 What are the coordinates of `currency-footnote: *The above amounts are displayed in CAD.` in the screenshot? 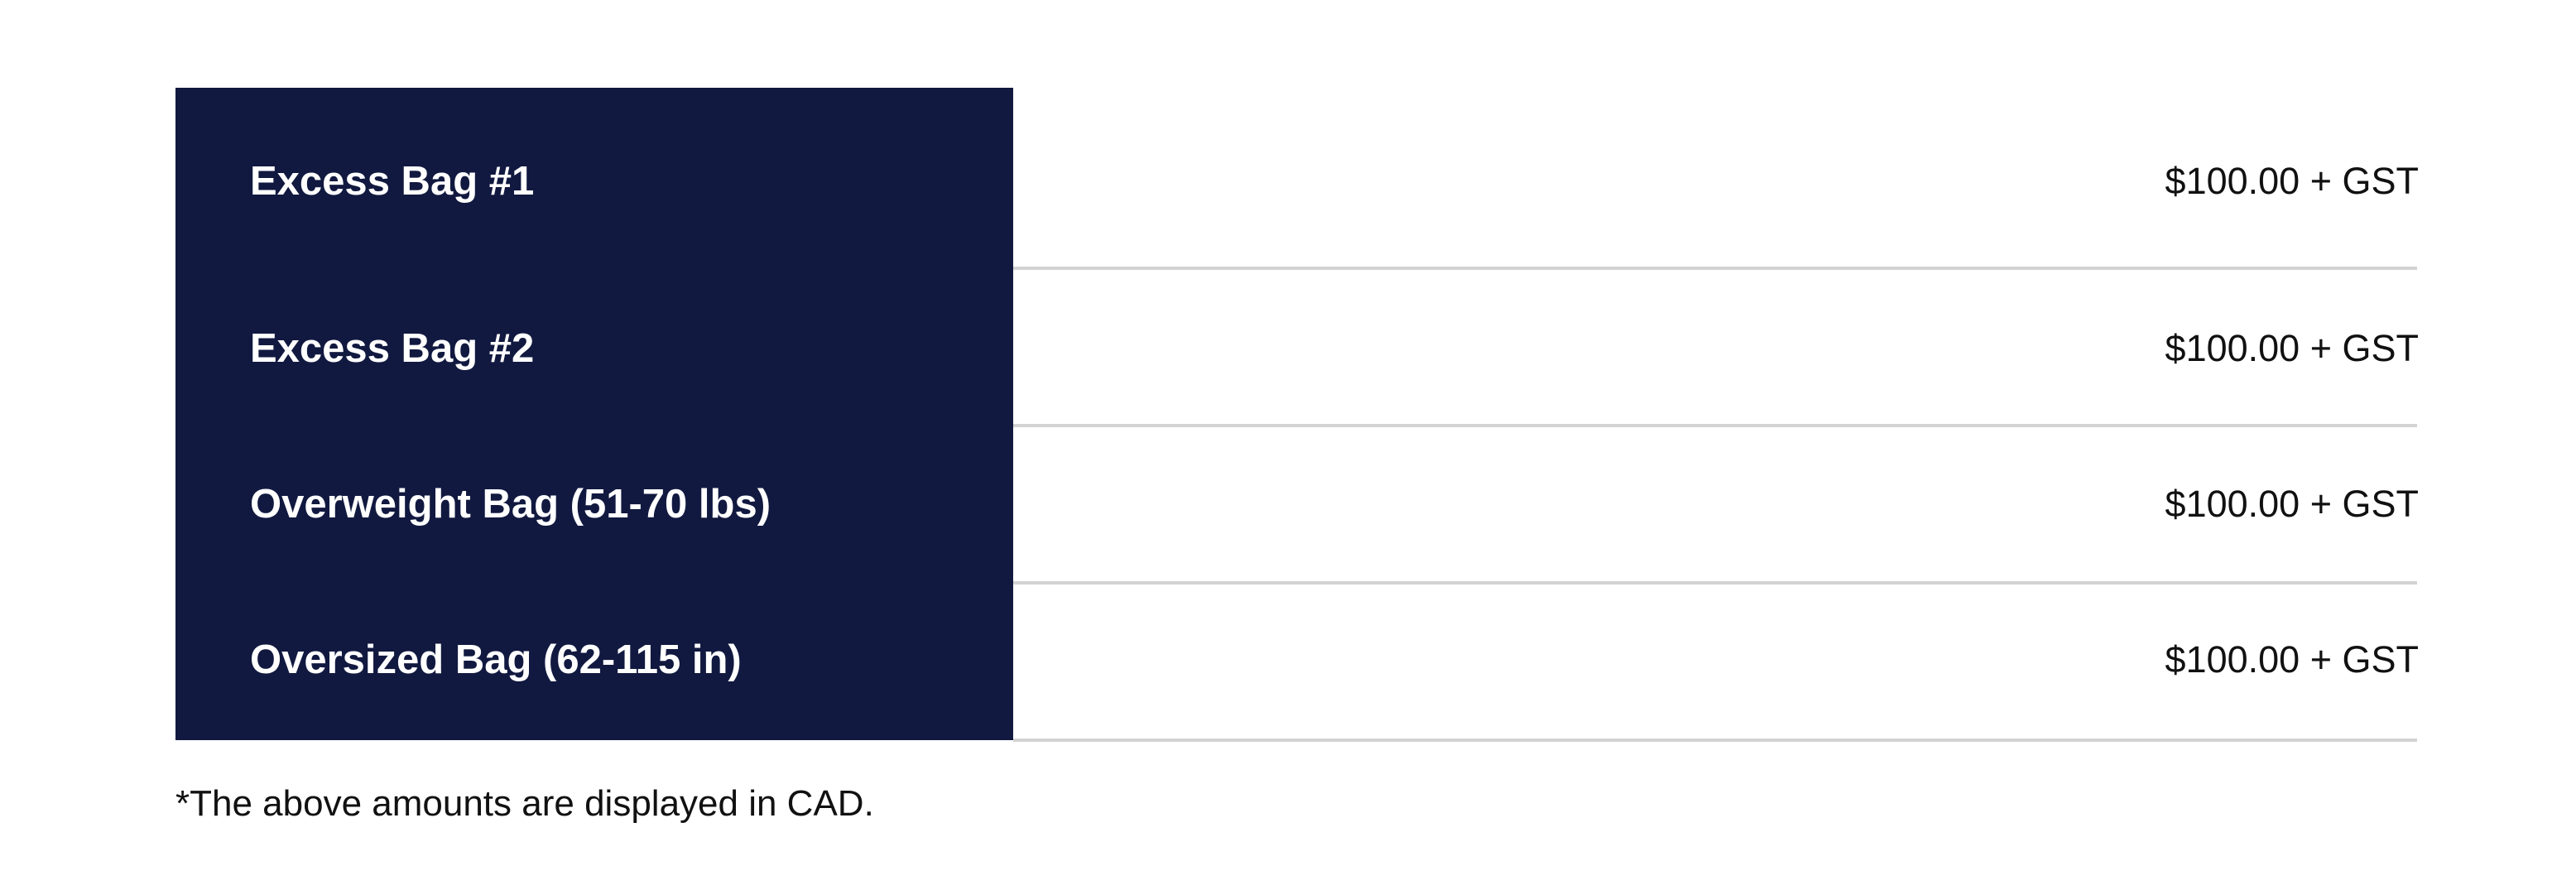 It's located at (524, 803).